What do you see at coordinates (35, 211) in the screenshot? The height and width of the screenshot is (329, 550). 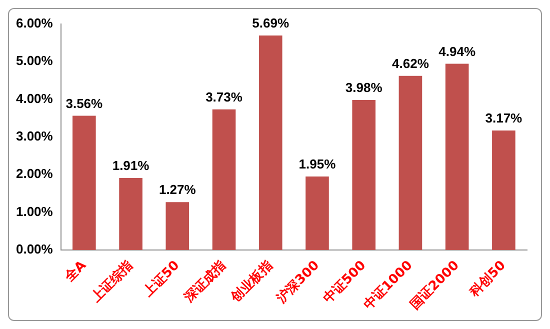 I see `y-tick-label: 1.00%` at bounding box center [35, 211].